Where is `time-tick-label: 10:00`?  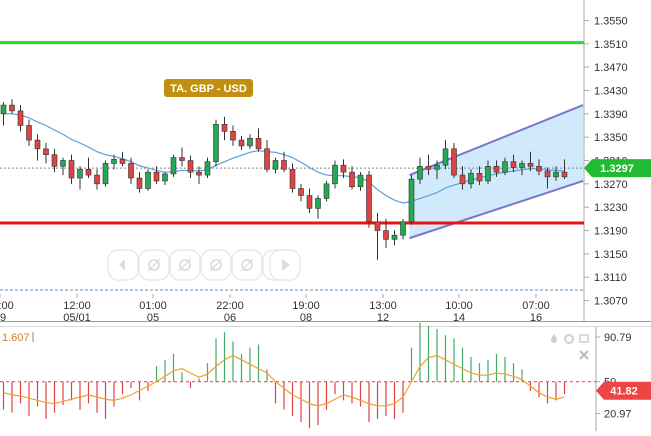
time-tick-label: 10:00 is located at coordinates (459, 306).